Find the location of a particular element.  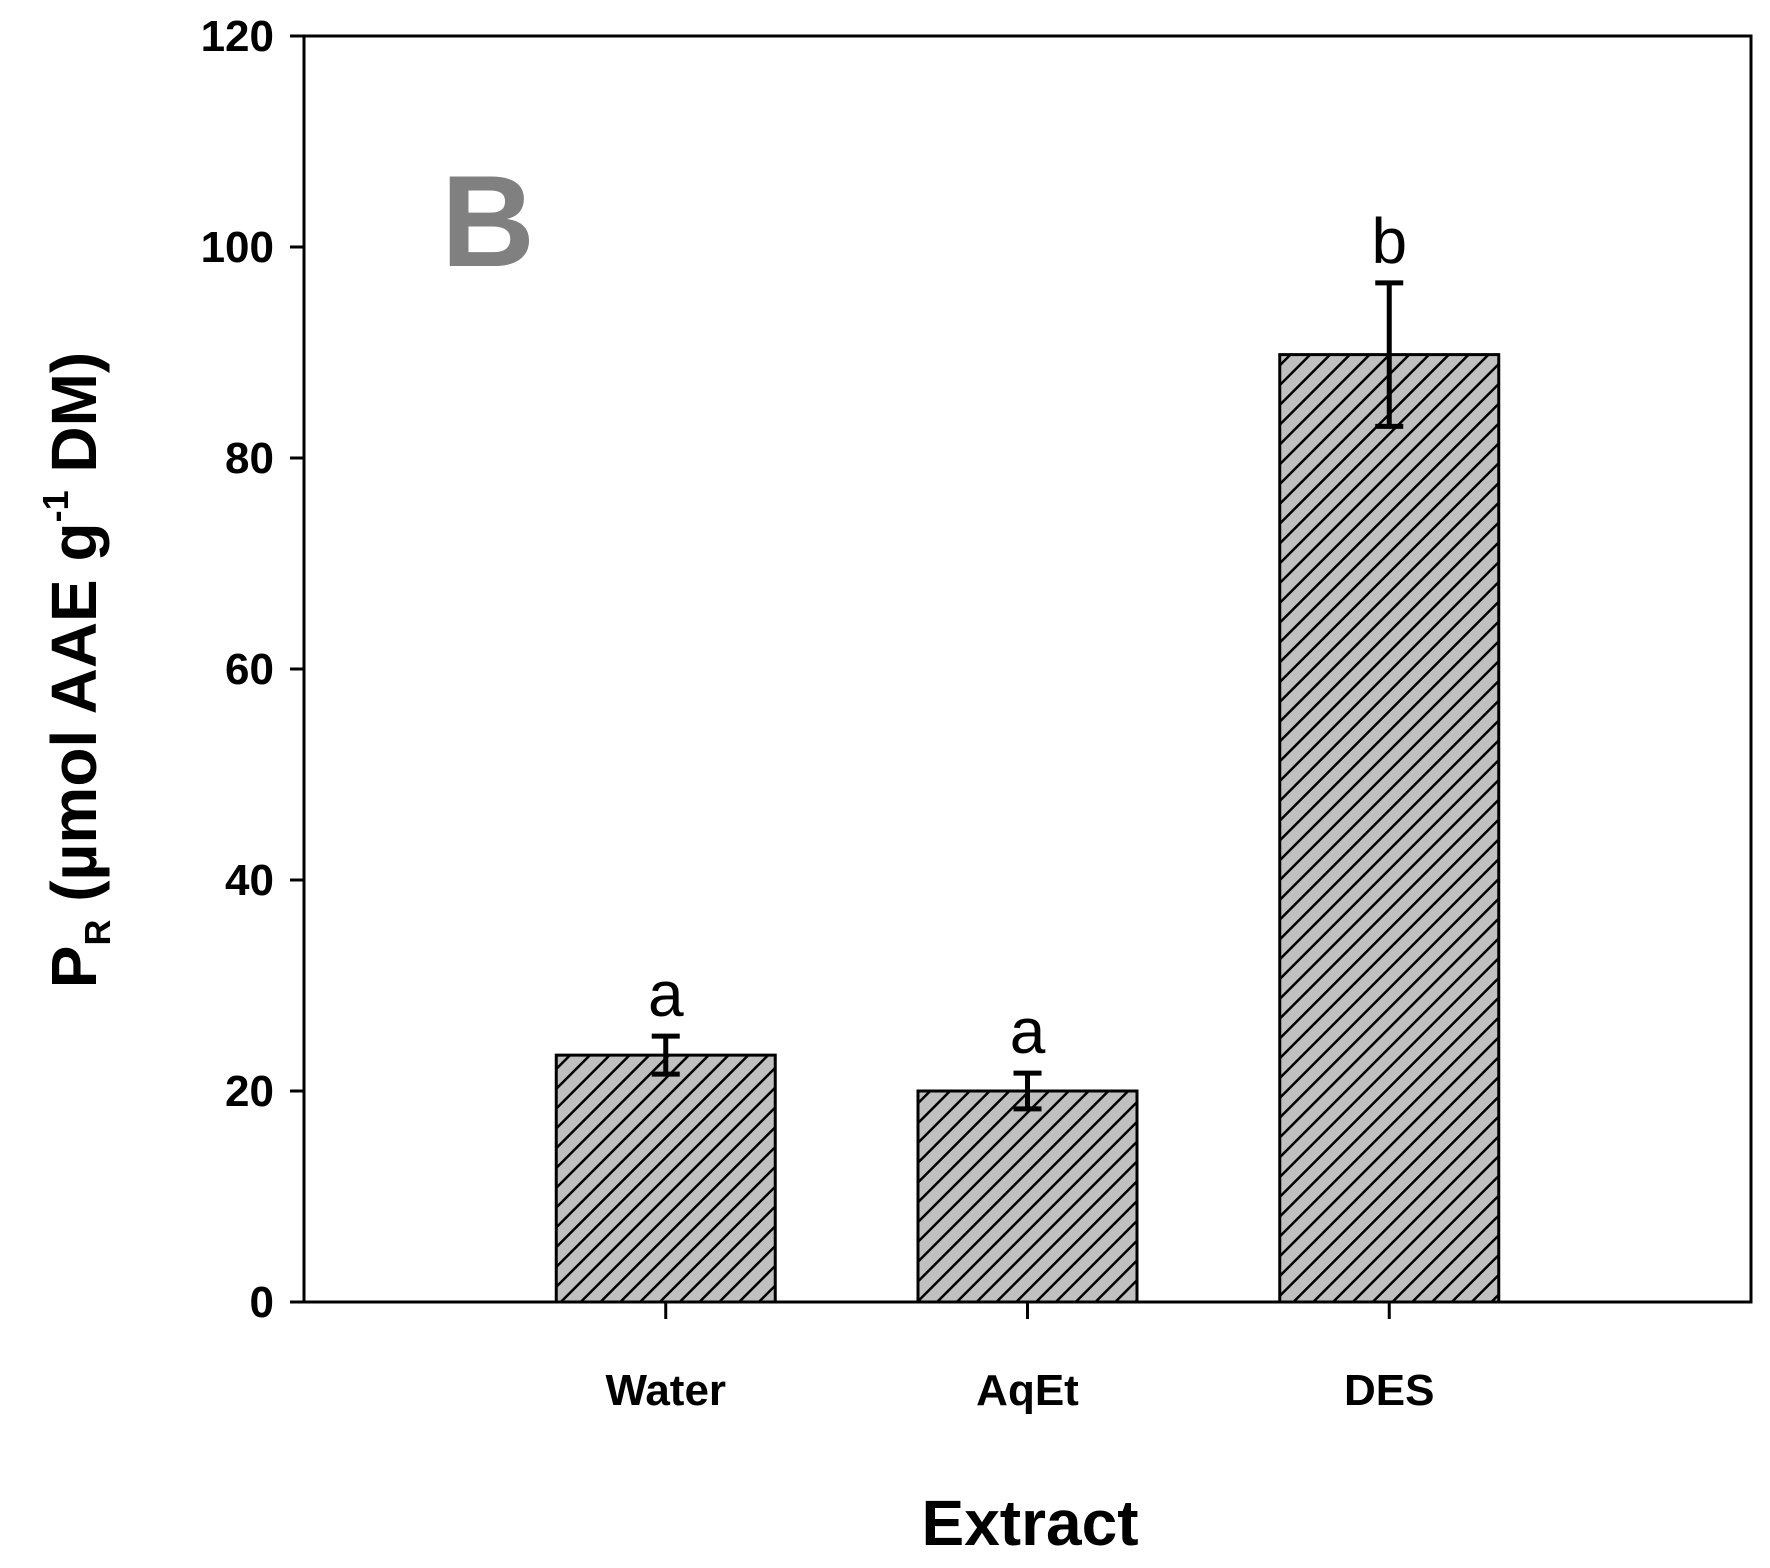

y-tick-label: 120 is located at coordinates (237, 36).